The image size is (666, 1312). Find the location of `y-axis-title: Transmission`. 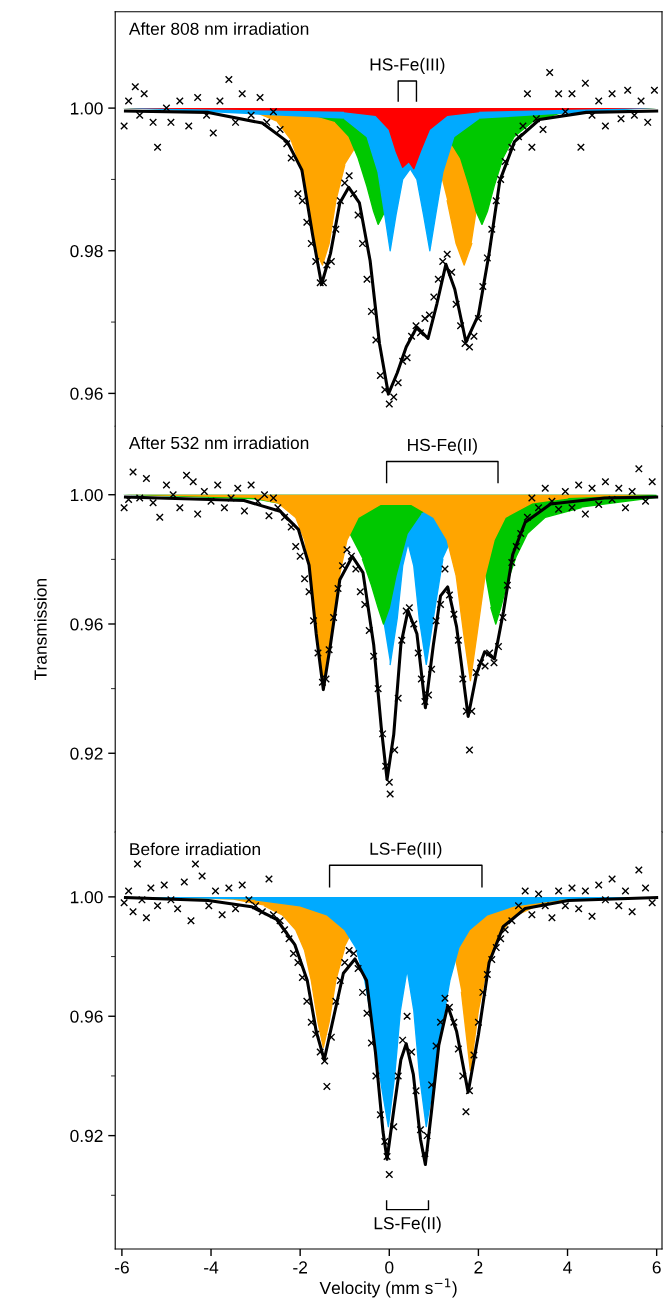

y-axis-title: Transmission is located at coordinates (40, 630).